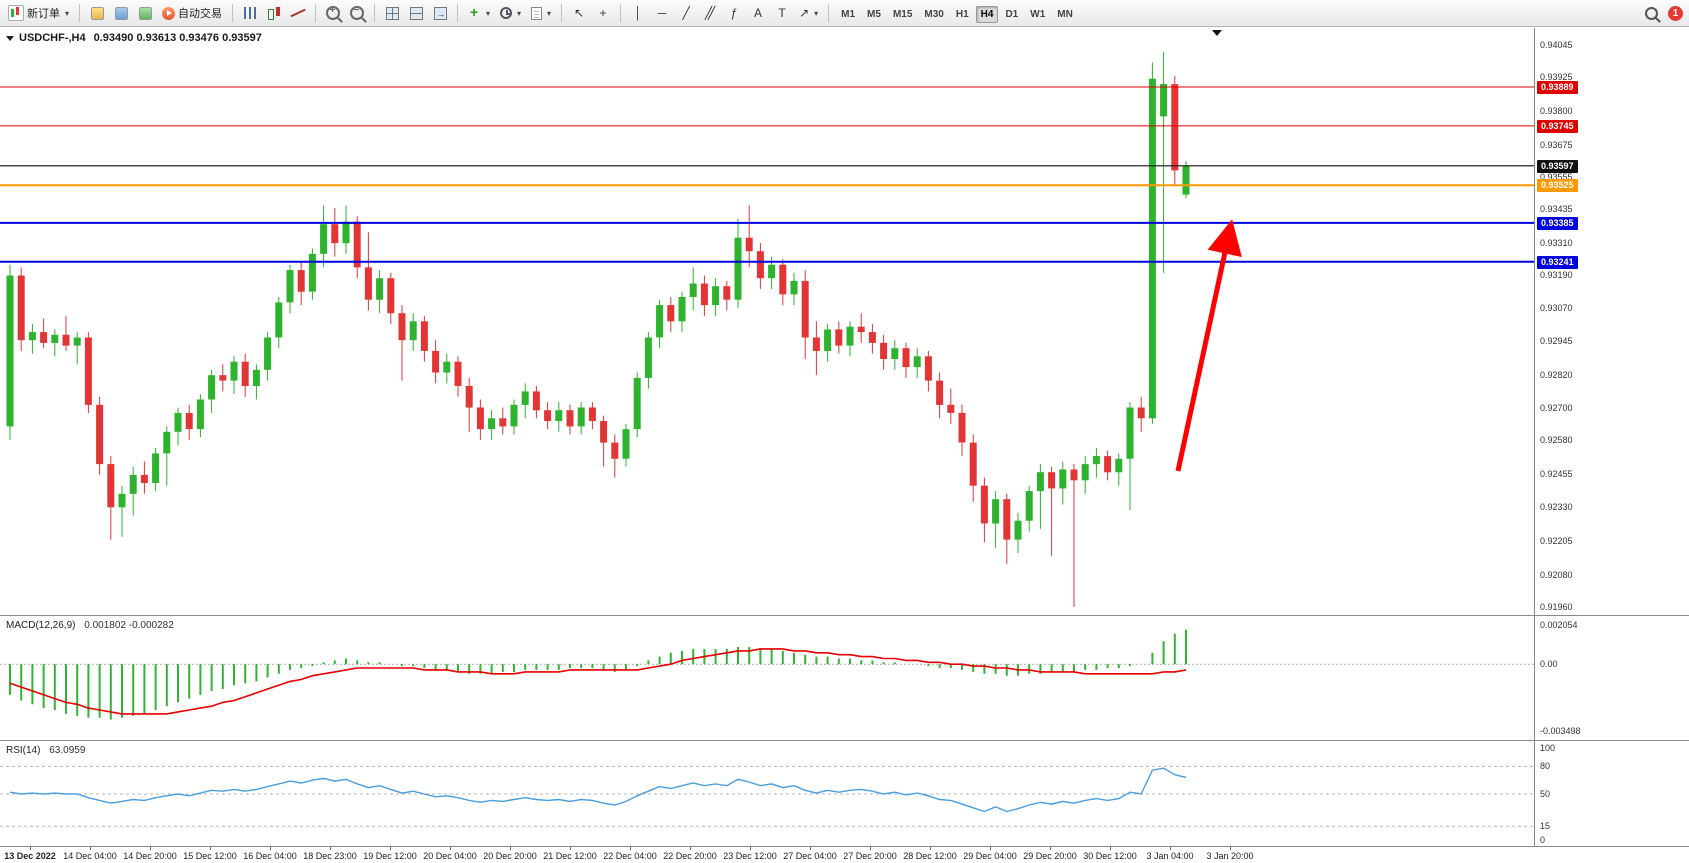 The width and height of the screenshot is (1689, 863). What do you see at coordinates (416, 13) in the screenshot?
I see `auto-scroll-button` at bounding box center [416, 13].